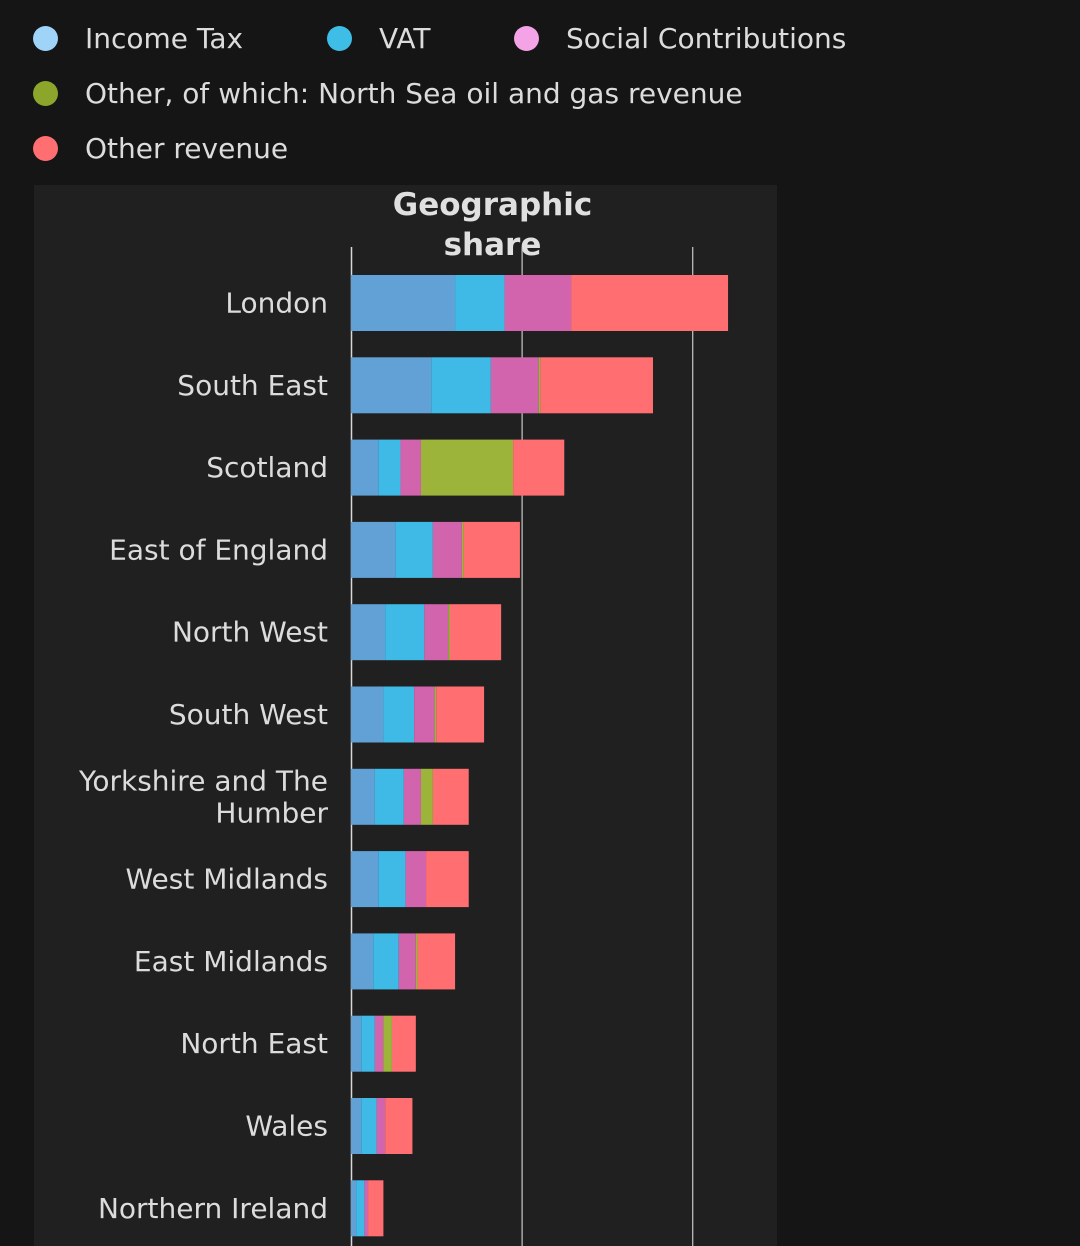 The width and height of the screenshot is (1080, 1246). Describe the element at coordinates (227, 879) in the screenshot. I see `category-label: West Midlands` at that location.